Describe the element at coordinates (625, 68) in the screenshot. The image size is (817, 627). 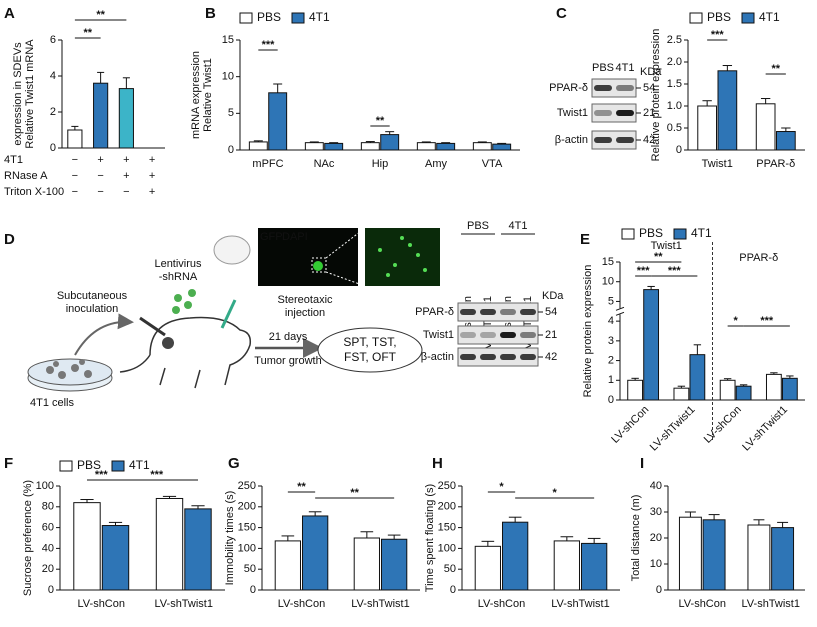
I see `blot-lane-label: 4T1` at that location.